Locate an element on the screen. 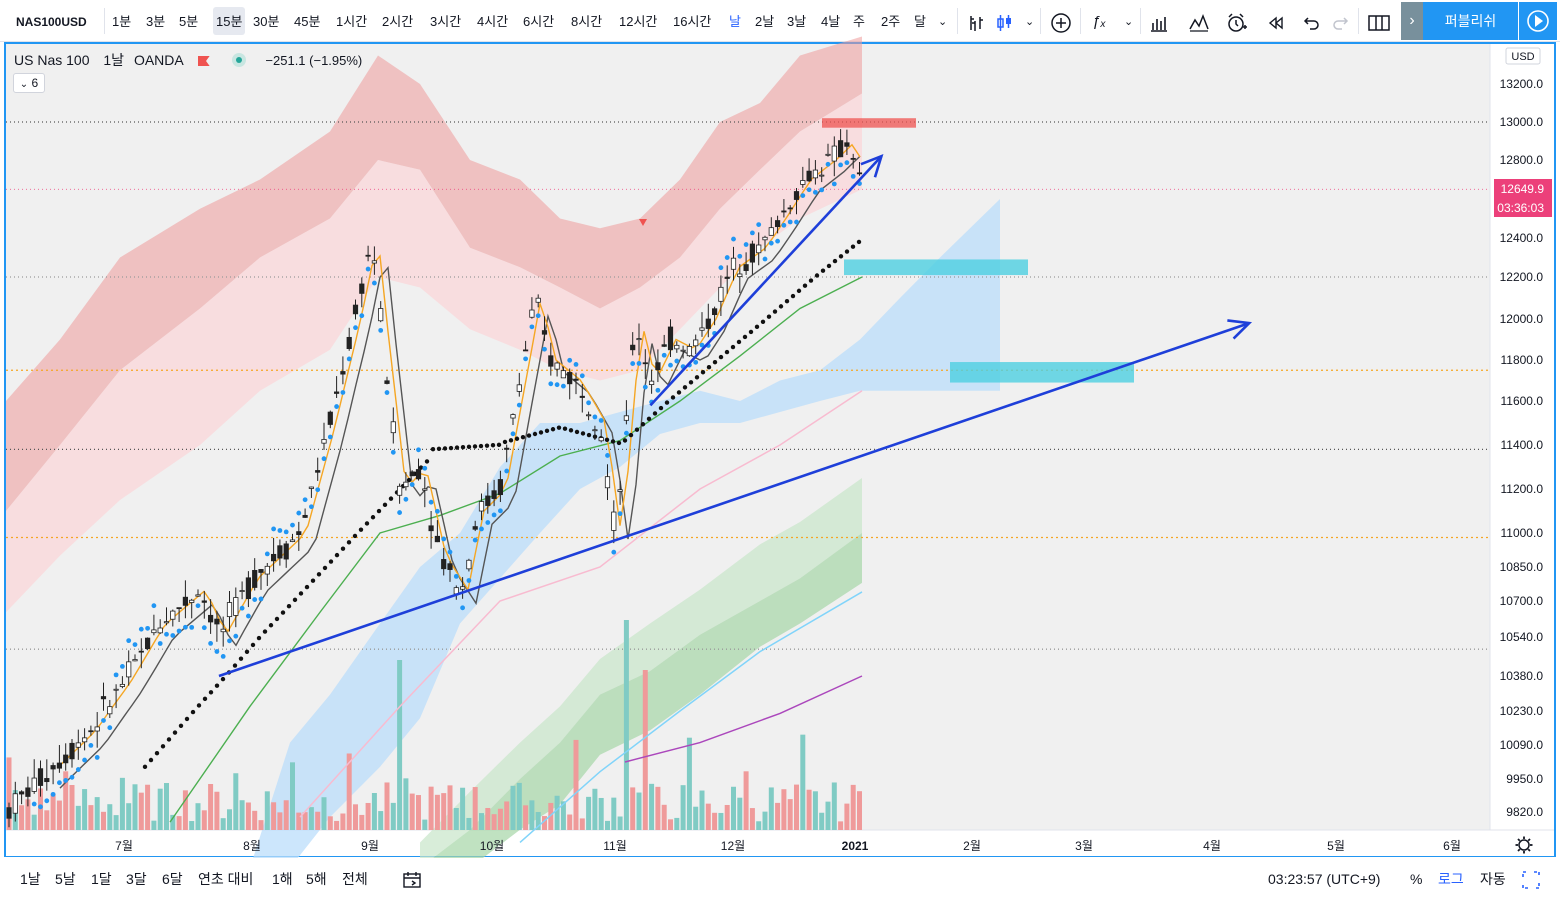  bar-style-icon is located at coordinates (976, 21).